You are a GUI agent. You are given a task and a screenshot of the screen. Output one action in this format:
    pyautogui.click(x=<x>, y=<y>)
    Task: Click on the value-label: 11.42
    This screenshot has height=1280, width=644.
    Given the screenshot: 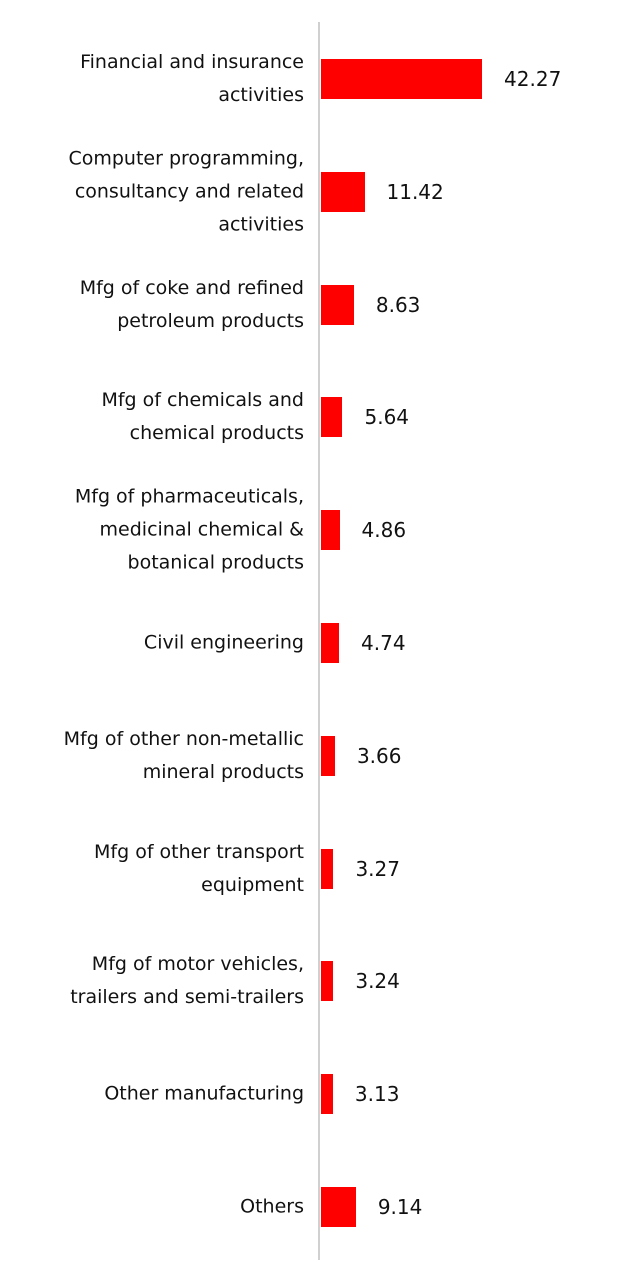 What is the action you would take?
    pyautogui.click(x=415, y=191)
    